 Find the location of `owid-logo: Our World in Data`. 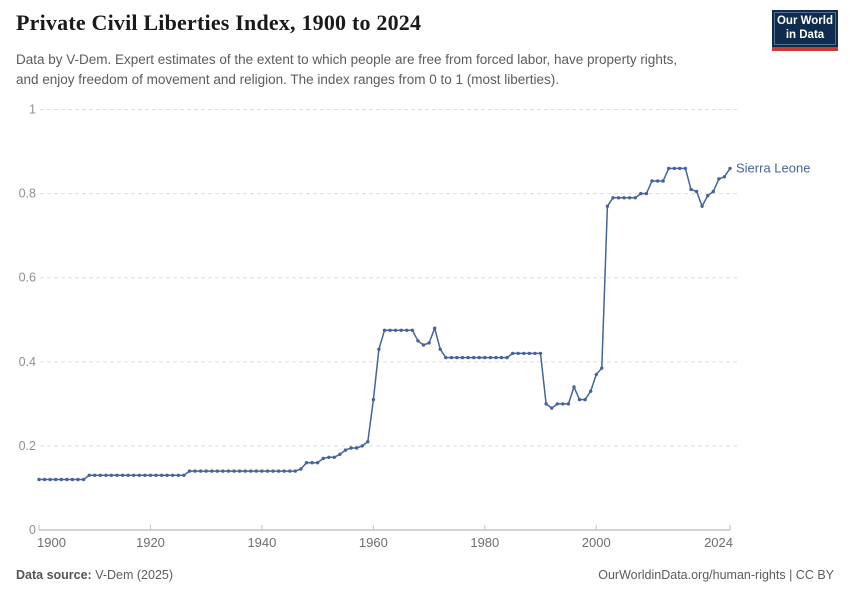

owid-logo: Our World in Data is located at coordinates (805, 30).